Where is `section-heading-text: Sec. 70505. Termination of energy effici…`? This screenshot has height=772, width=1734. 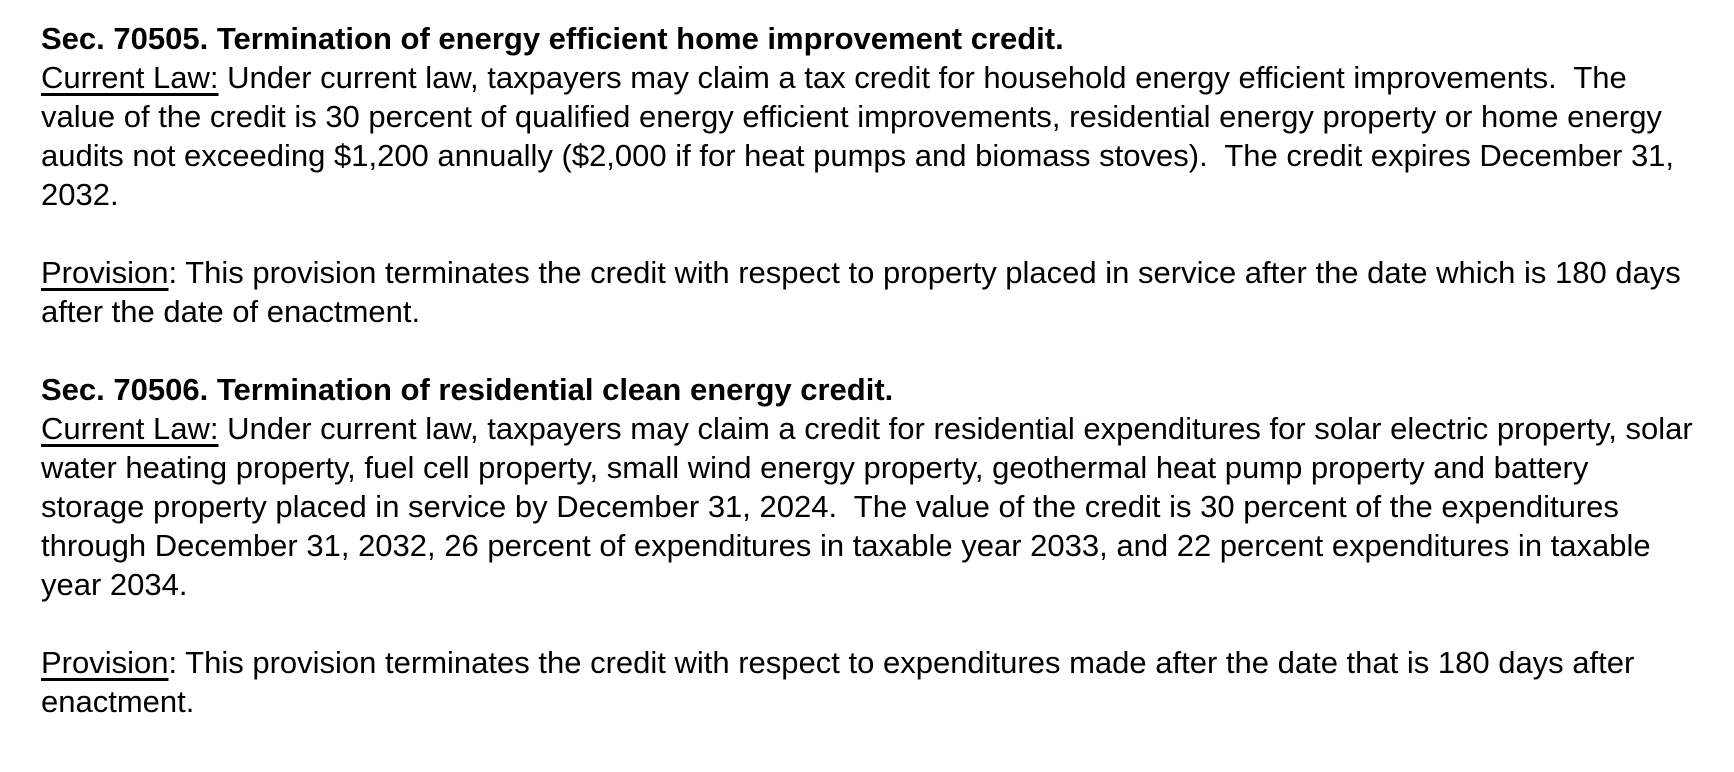 section-heading-text: Sec. 70505. Termination of energy effici… is located at coordinates (552, 38).